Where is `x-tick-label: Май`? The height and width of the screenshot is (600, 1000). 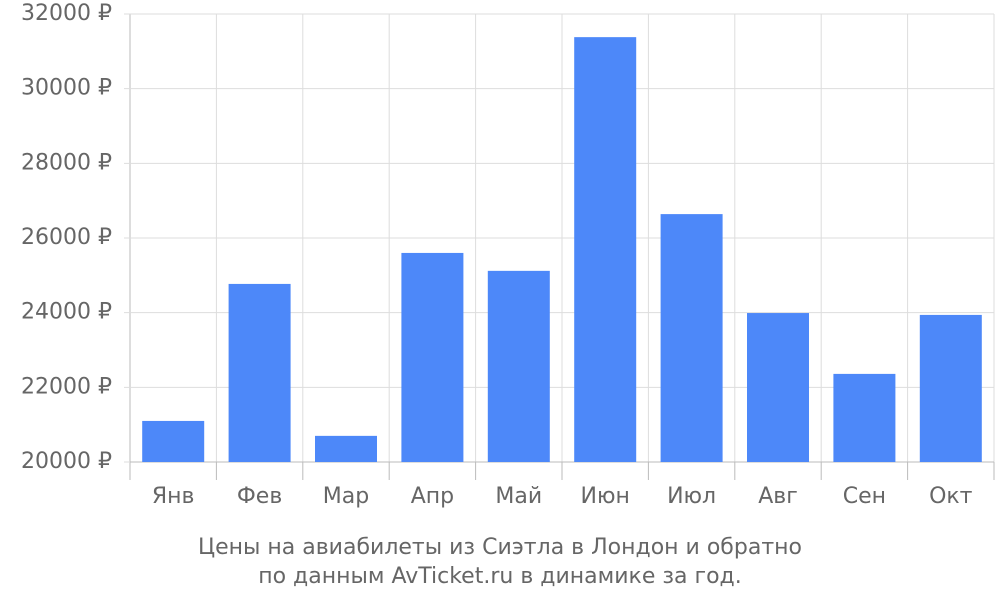 x-tick-label: Май is located at coordinates (518, 496).